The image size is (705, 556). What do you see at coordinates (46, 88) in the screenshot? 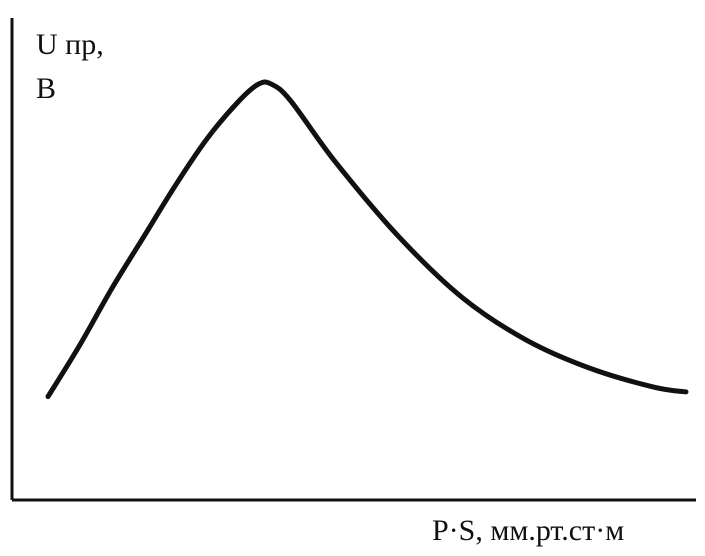
I see `y-axis-unit-label: В` at bounding box center [46, 88].